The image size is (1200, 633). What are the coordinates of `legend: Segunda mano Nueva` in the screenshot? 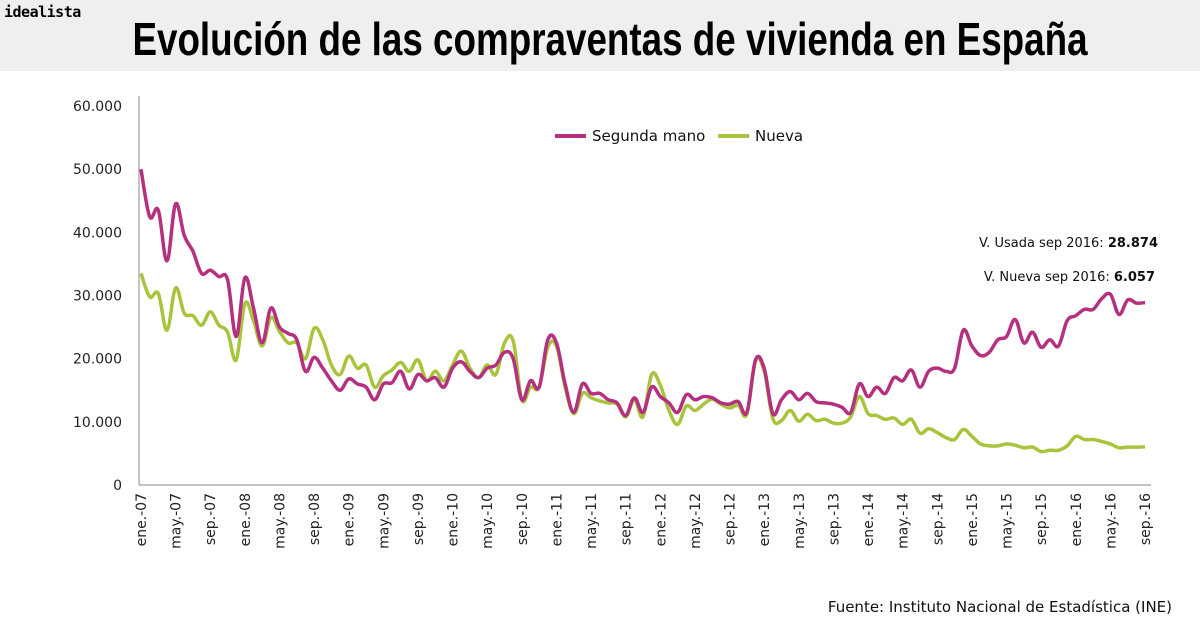 It's located at (679, 136).